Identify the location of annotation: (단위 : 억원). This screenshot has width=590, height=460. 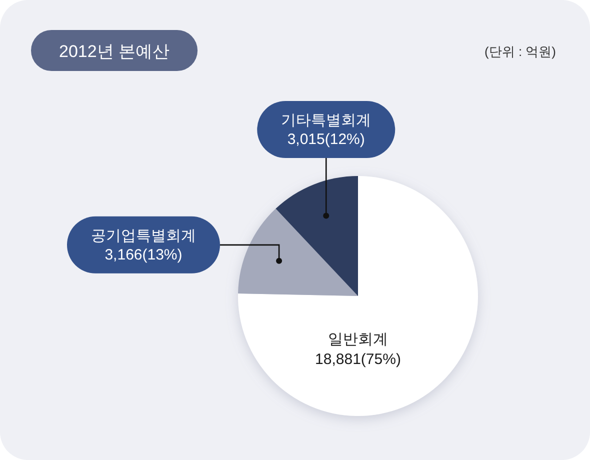
(520, 51).